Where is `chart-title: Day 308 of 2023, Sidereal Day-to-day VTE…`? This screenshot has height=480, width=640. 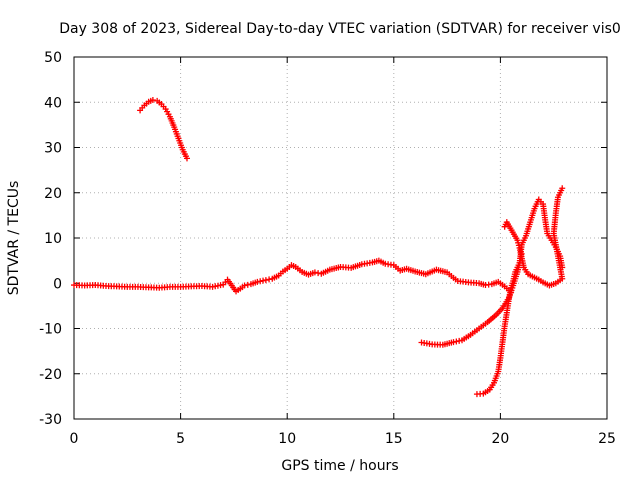
chart-title: Day 308 of 2023, Sidereal Day-to-day VTE… is located at coordinates (340, 29).